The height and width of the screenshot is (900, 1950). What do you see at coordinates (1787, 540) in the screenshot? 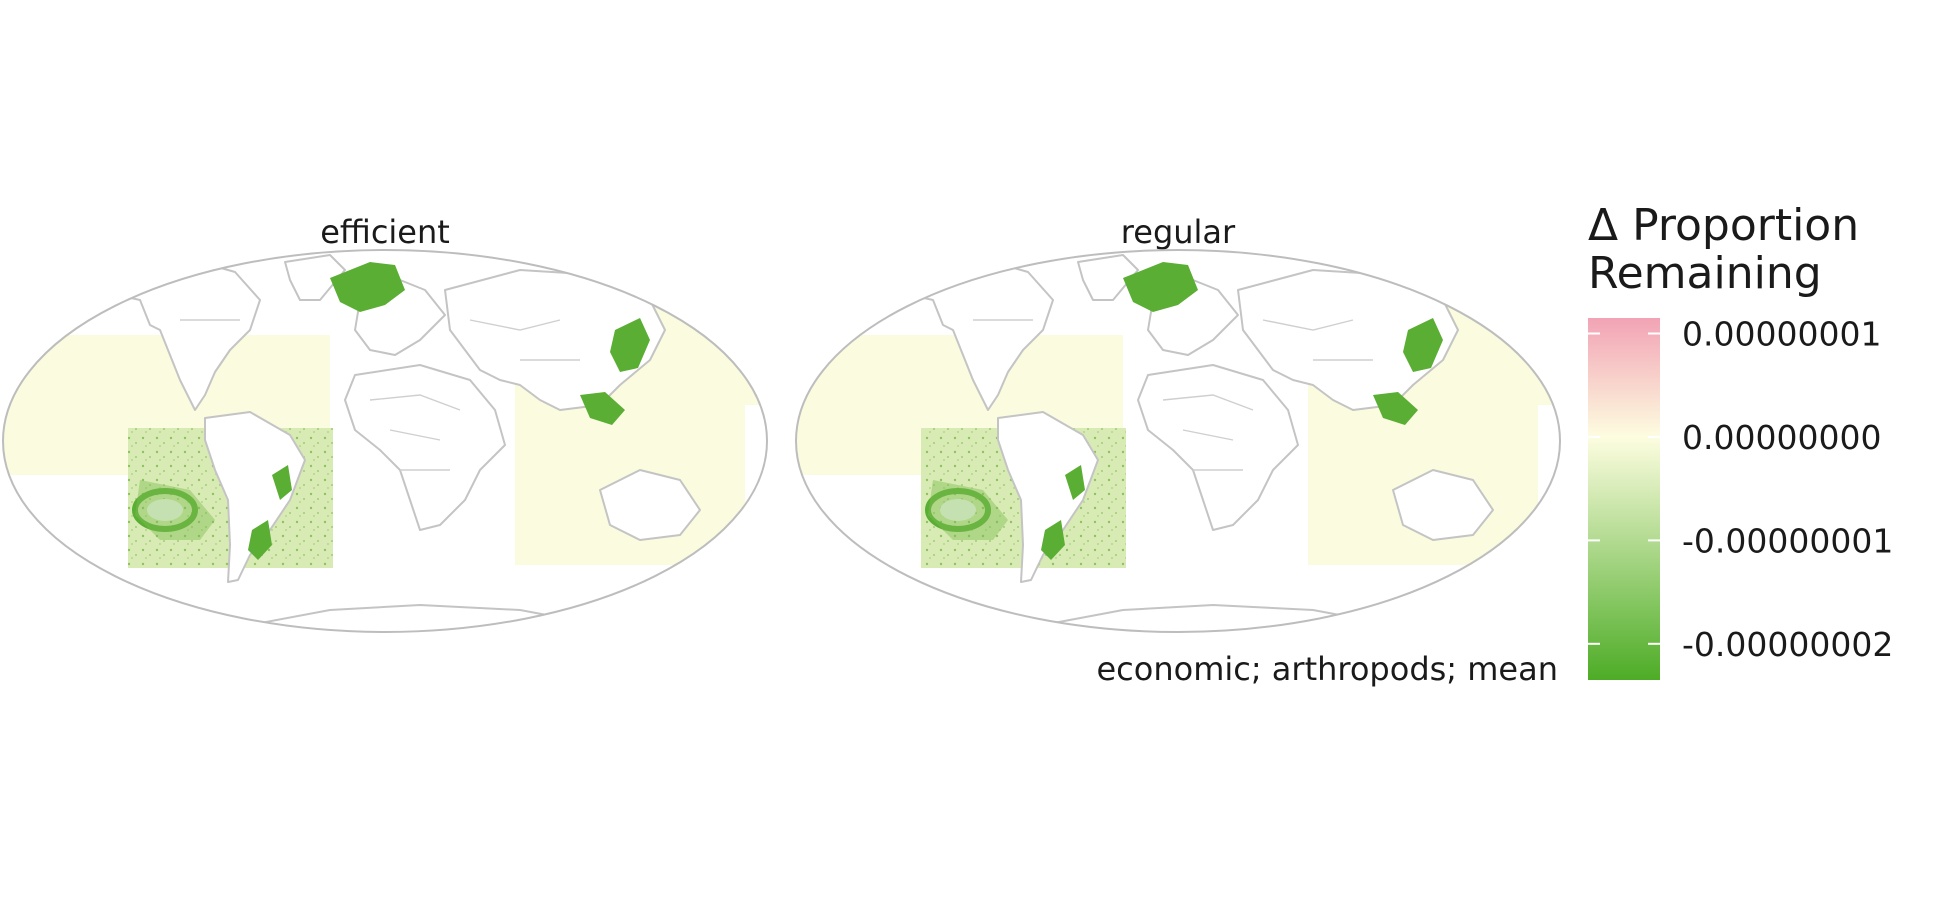
I see `legend-tick-label: -0.00000001` at bounding box center [1787, 540].